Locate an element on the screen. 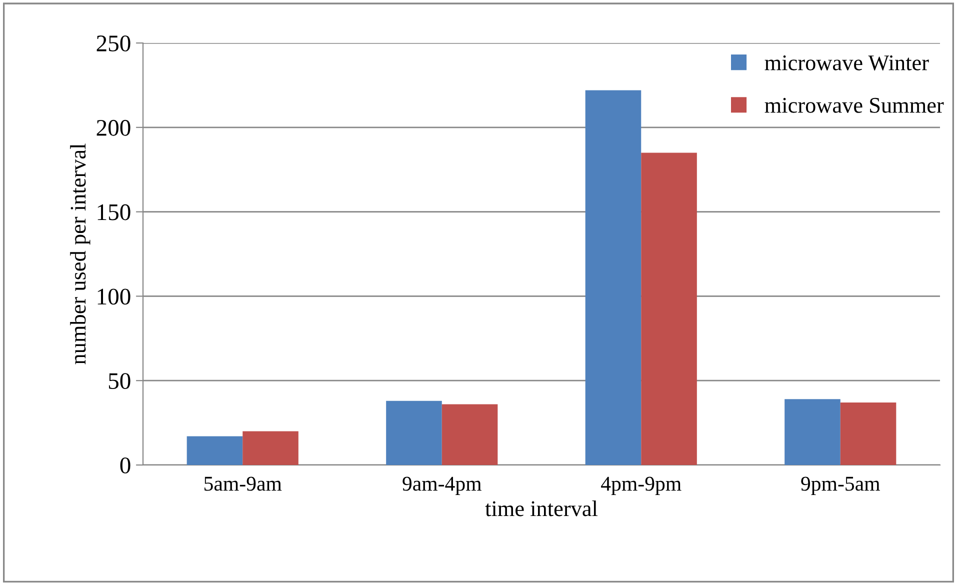  y-tick-label: 0 is located at coordinates (125, 465).